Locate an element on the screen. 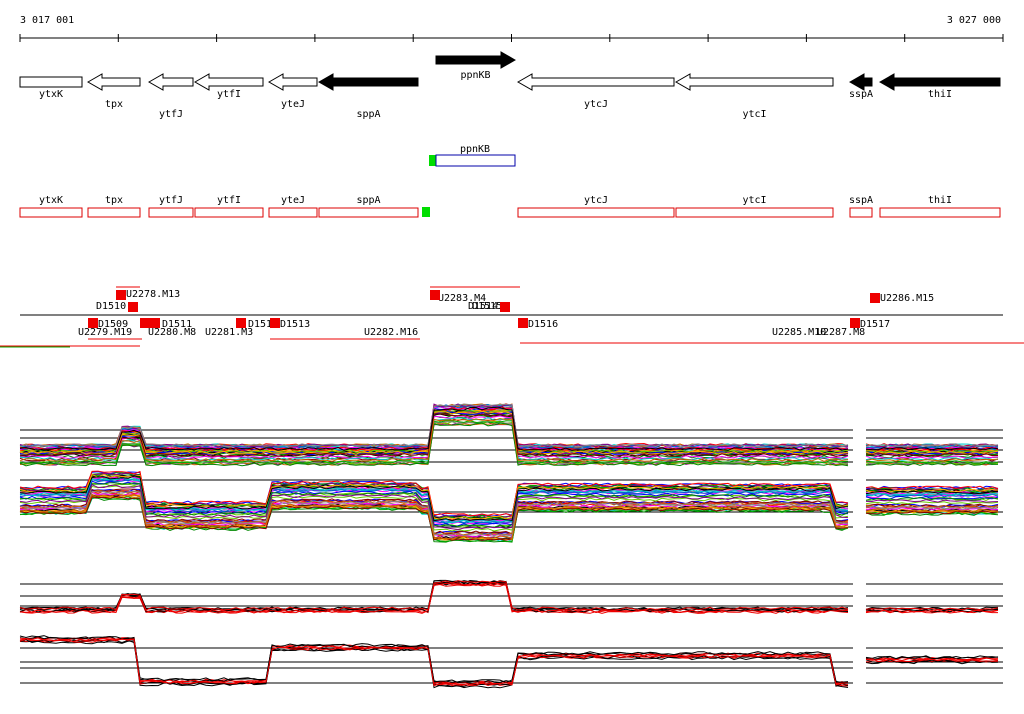  gene-label: yteJ is located at coordinates (293, 104).